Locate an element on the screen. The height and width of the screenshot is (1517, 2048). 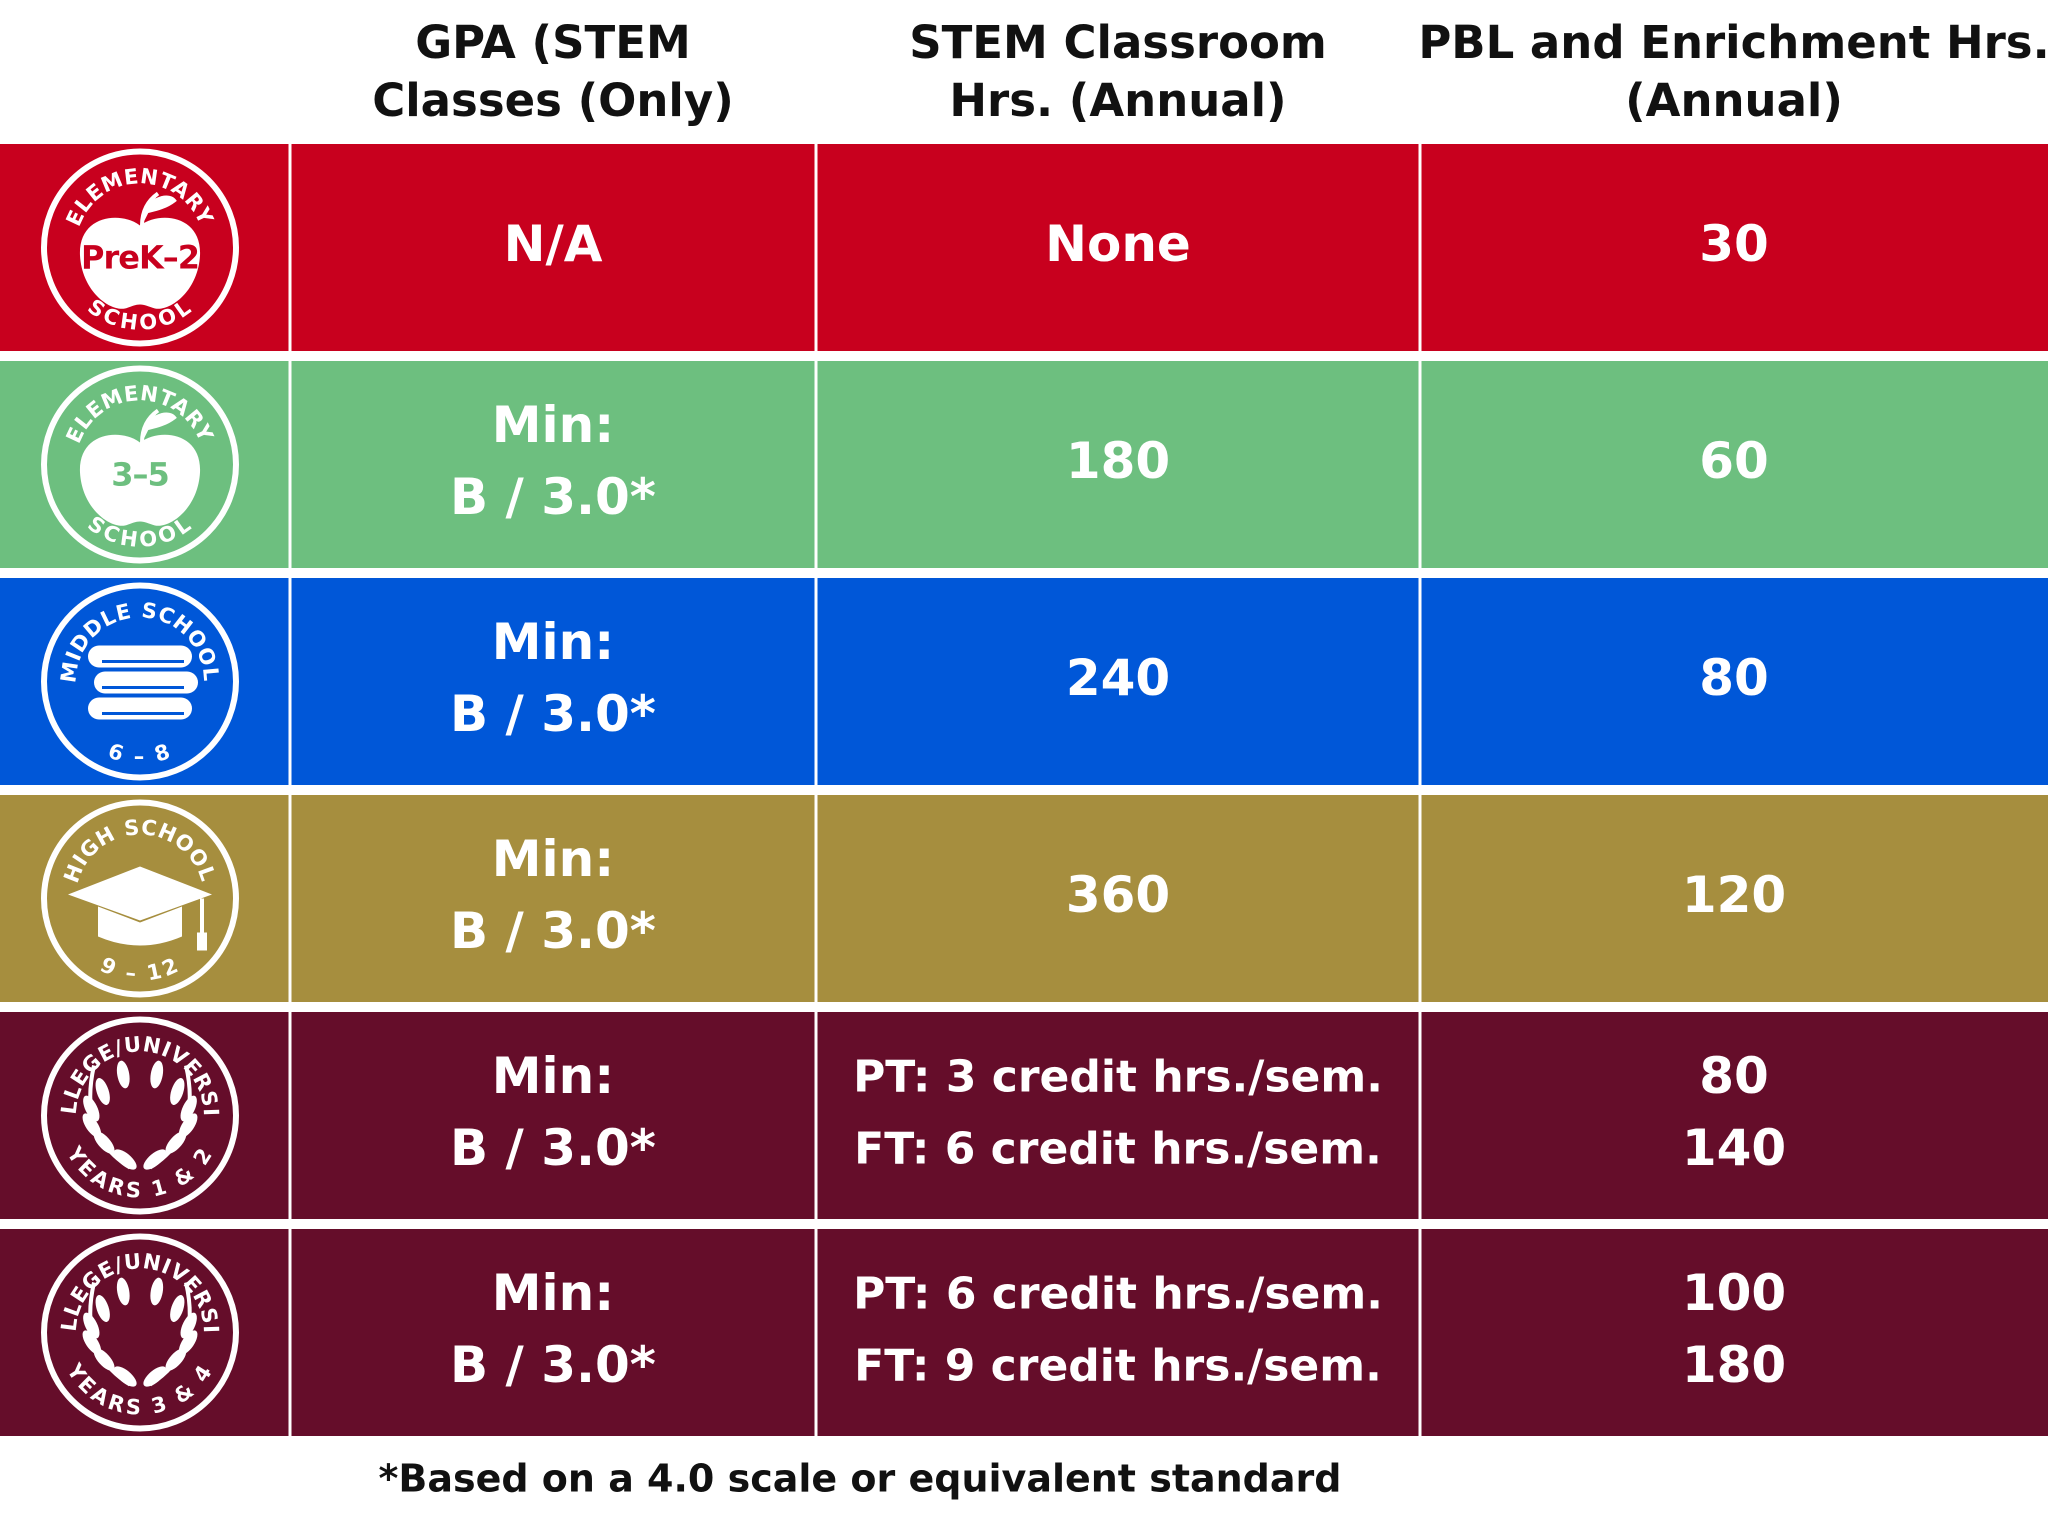
cell-text: FT: 9 credit hrs./sem. is located at coordinates (1118, 1366).